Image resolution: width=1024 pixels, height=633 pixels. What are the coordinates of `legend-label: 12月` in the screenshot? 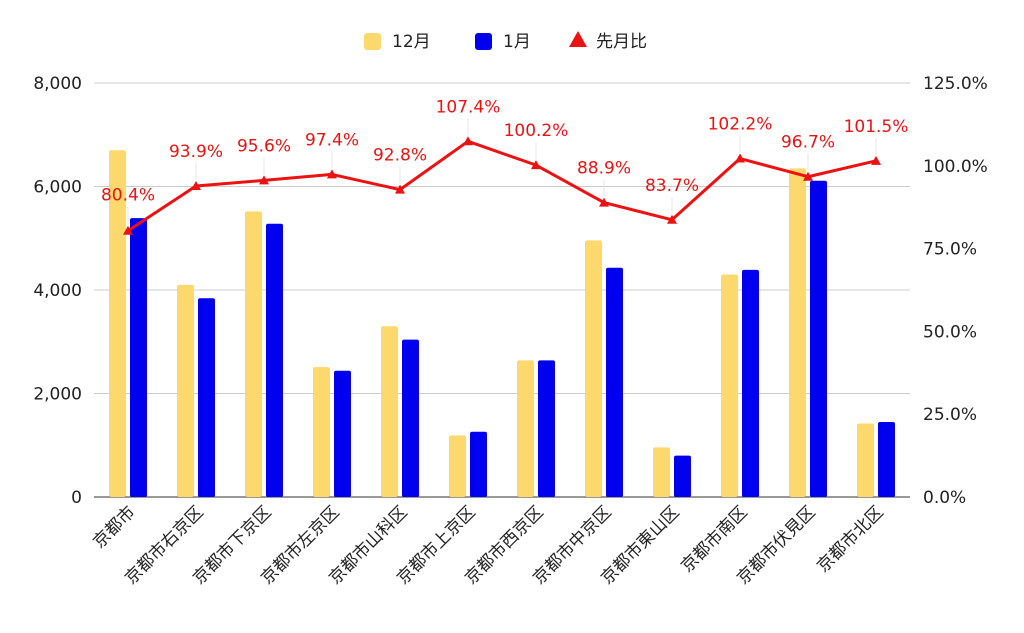 It's located at (411, 42).